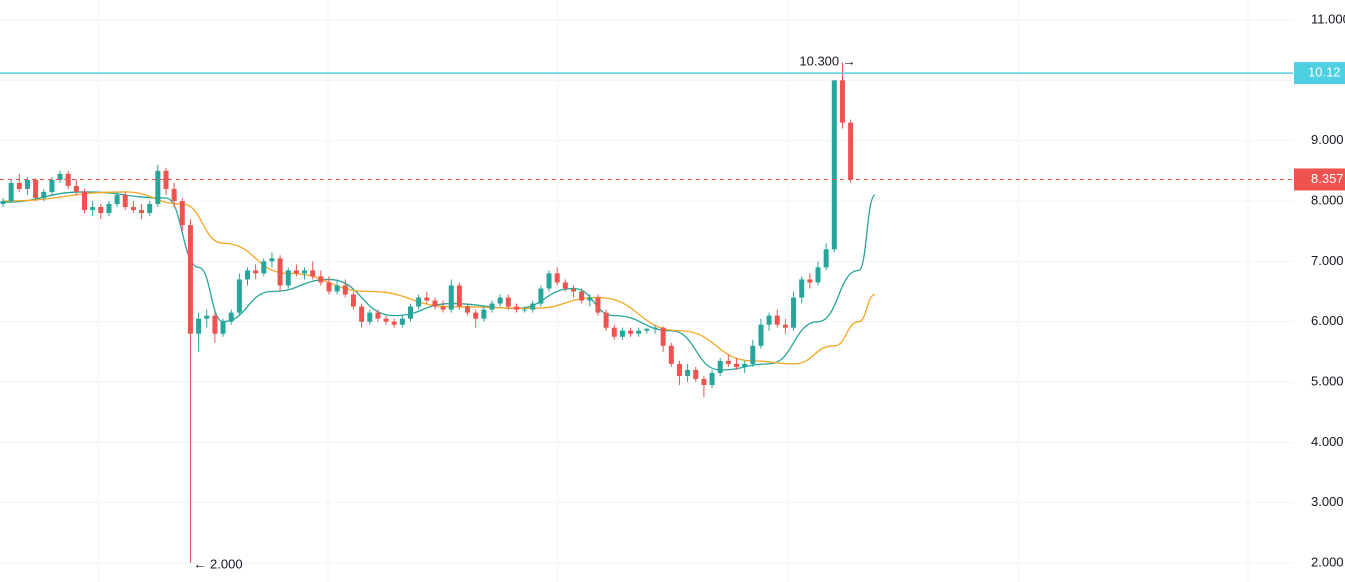  I want to click on y-tick-label: 5.000, so click(1327, 380).